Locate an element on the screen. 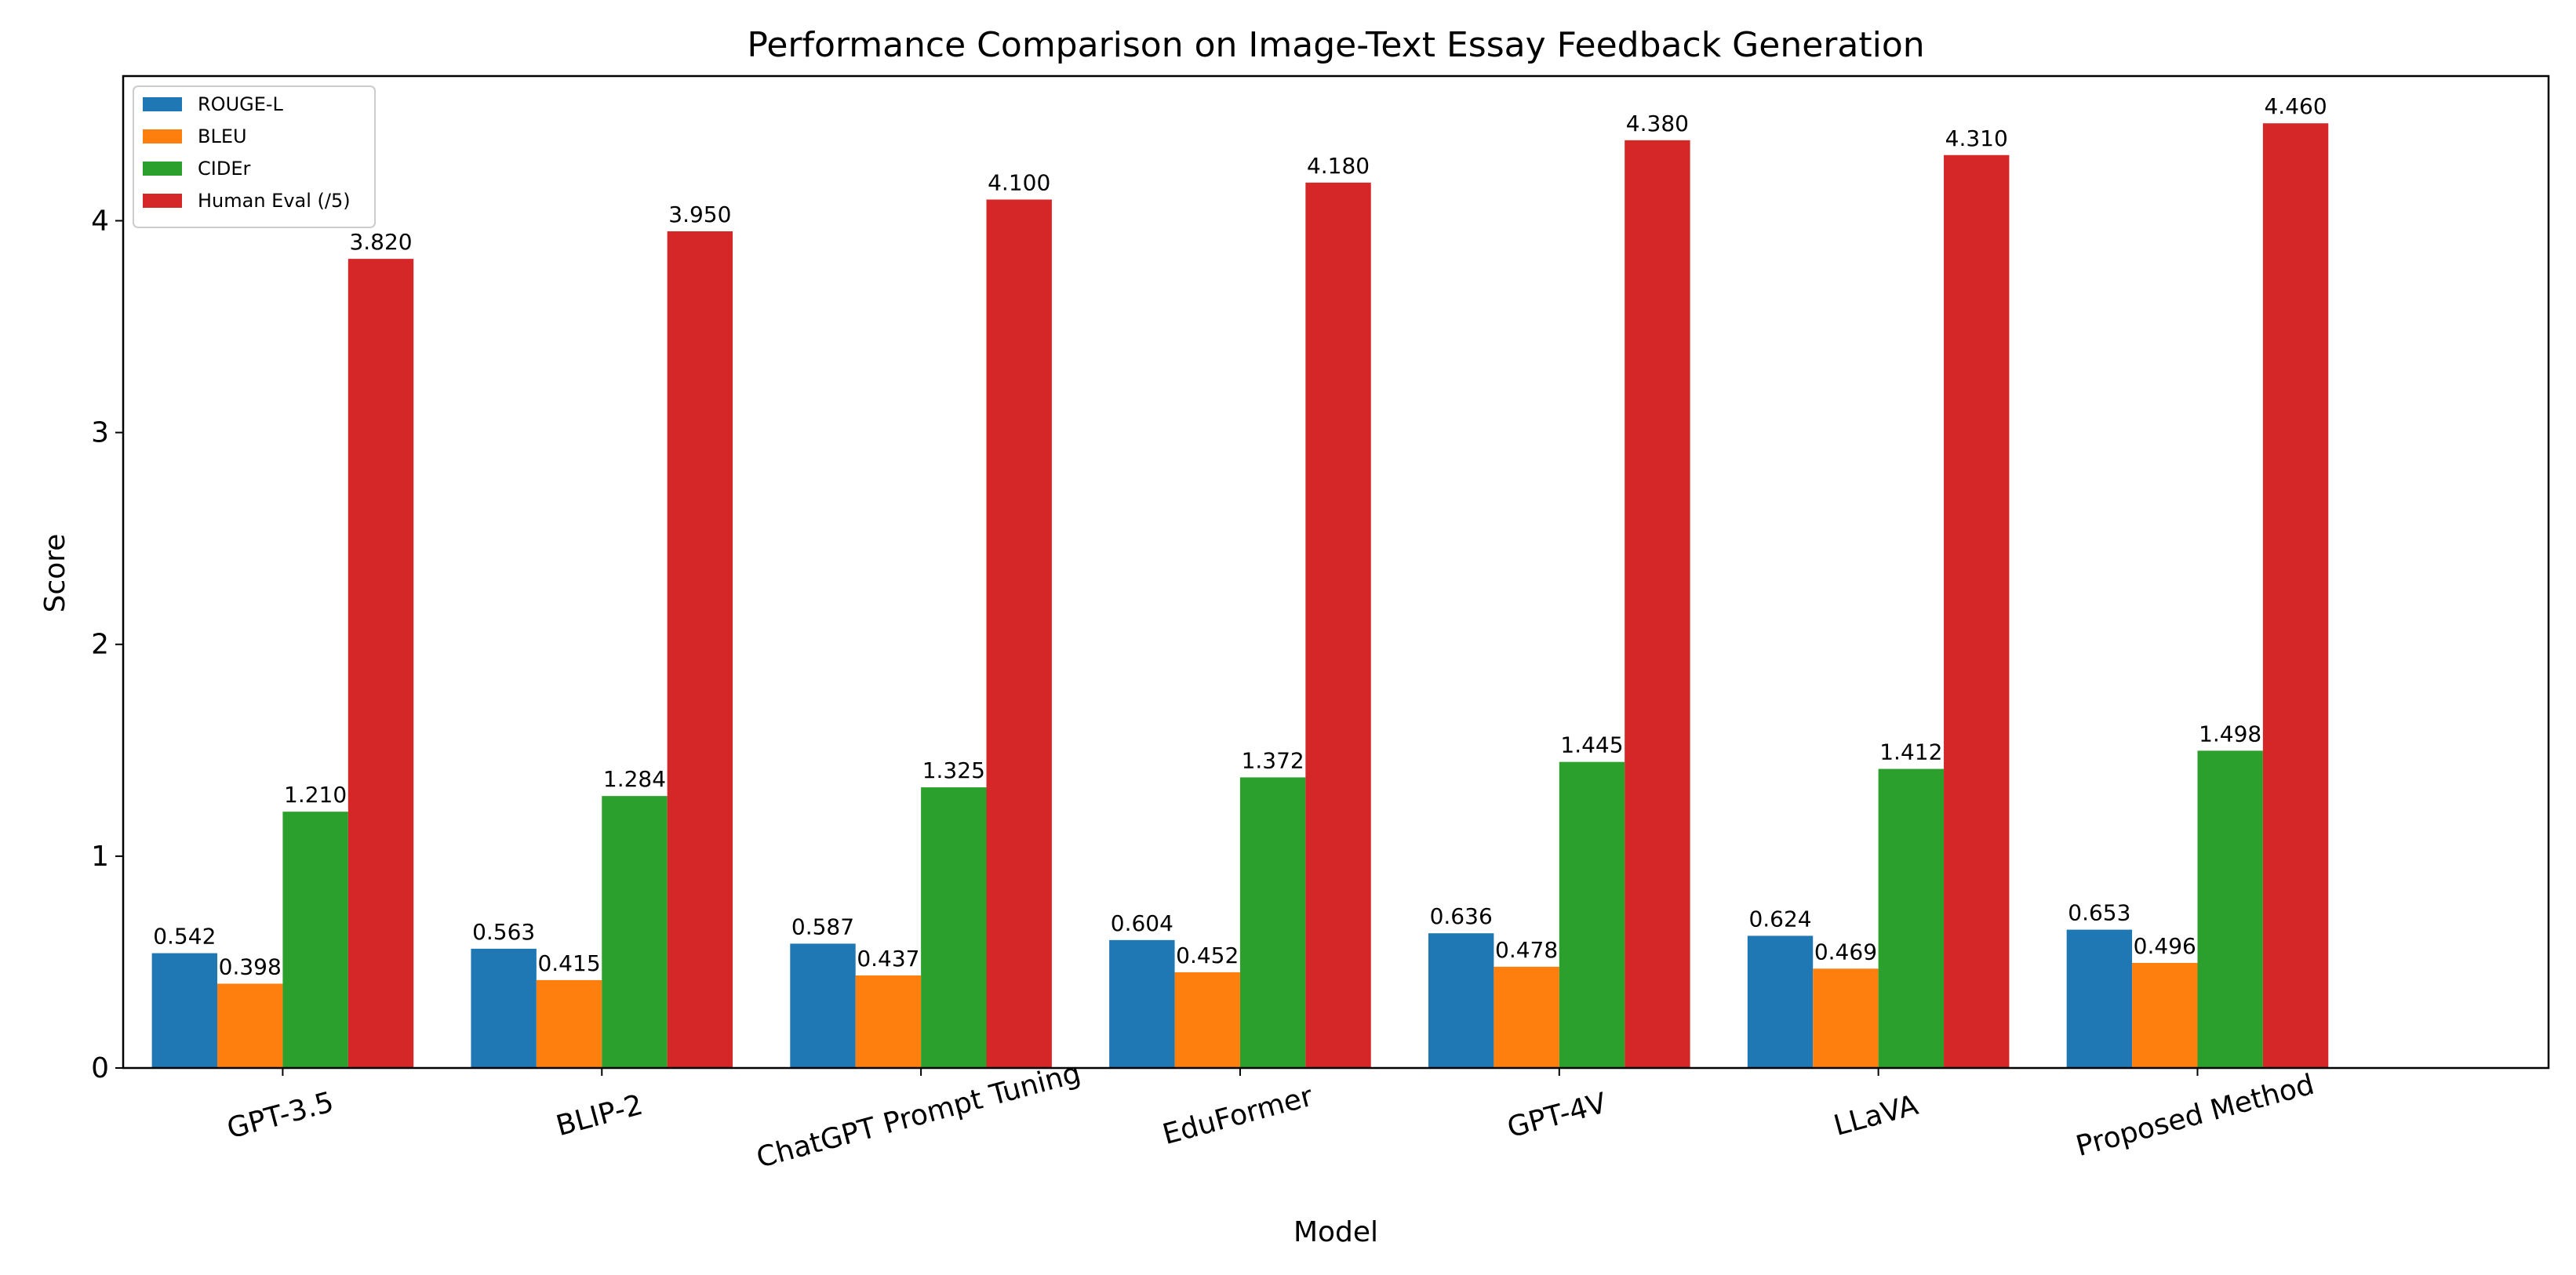 Image resolution: width=2576 pixels, height=1275 pixels. data-label: 1.210 is located at coordinates (315, 795).